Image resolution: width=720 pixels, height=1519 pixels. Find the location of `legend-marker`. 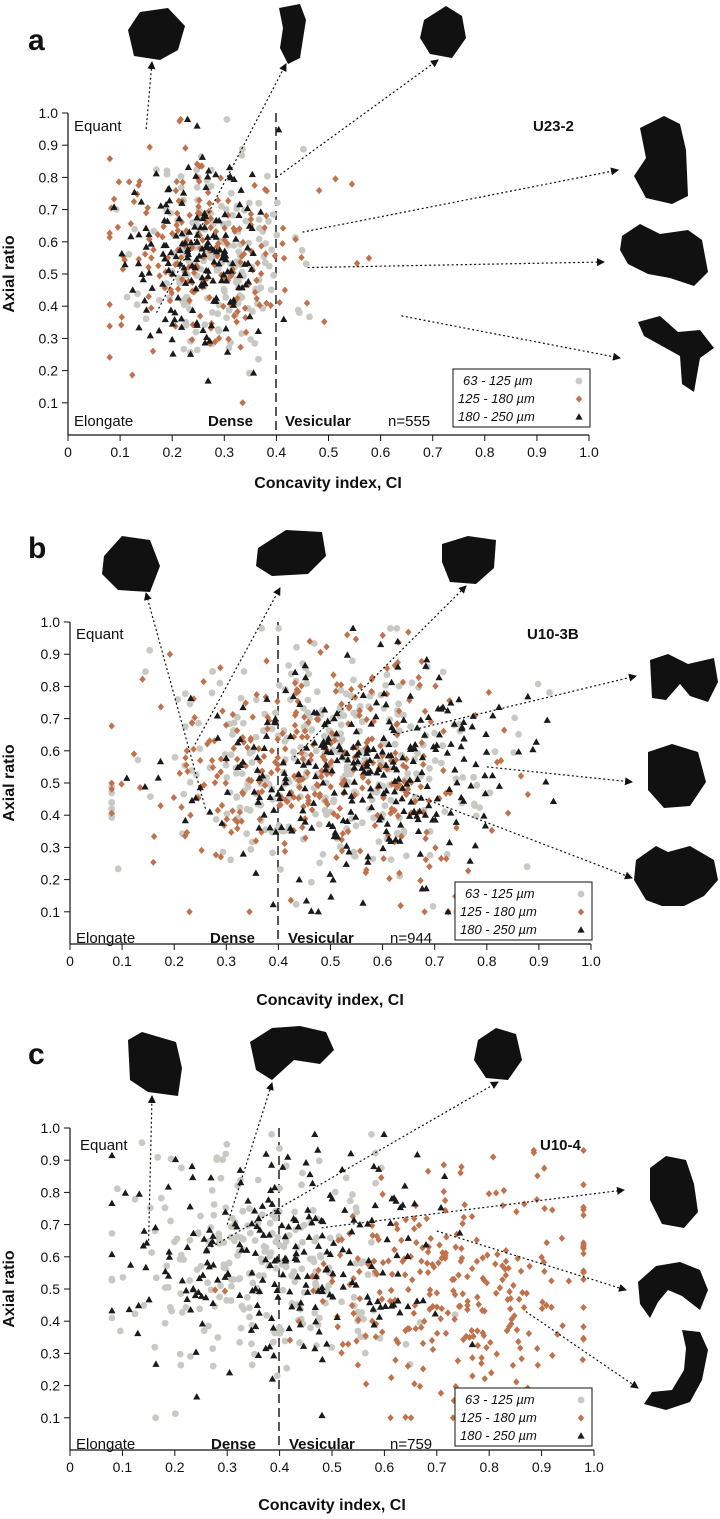

legend-marker is located at coordinates (581, 1400).